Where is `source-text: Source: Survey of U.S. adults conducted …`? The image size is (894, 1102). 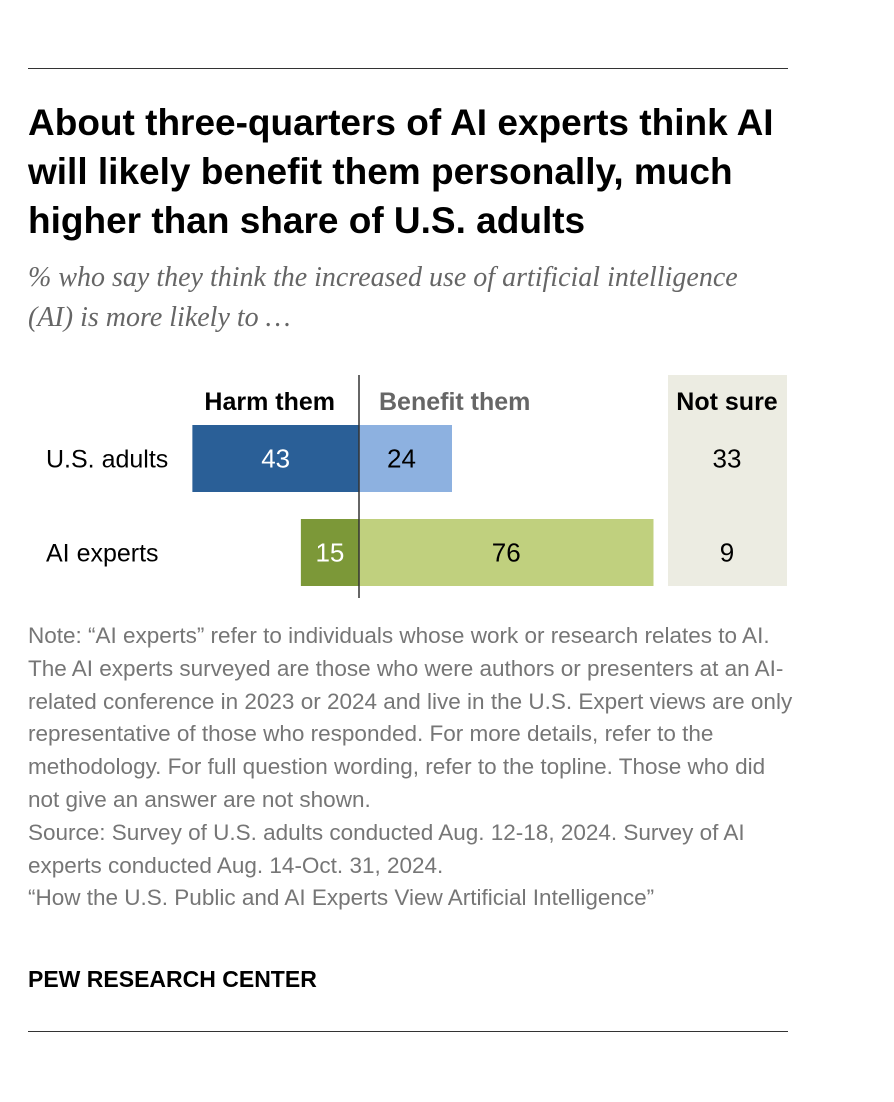
source-text: Source: Survey of U.S. adults conducted … is located at coordinates (386, 848).